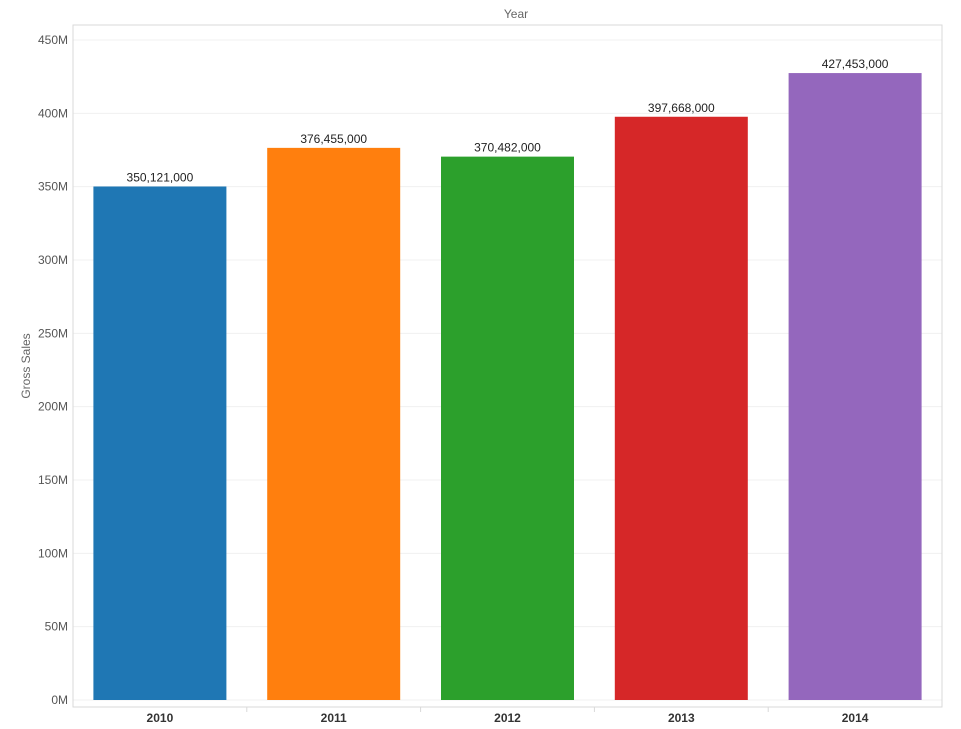 The height and width of the screenshot is (729, 961). I want to click on bar-2012, so click(507, 428).